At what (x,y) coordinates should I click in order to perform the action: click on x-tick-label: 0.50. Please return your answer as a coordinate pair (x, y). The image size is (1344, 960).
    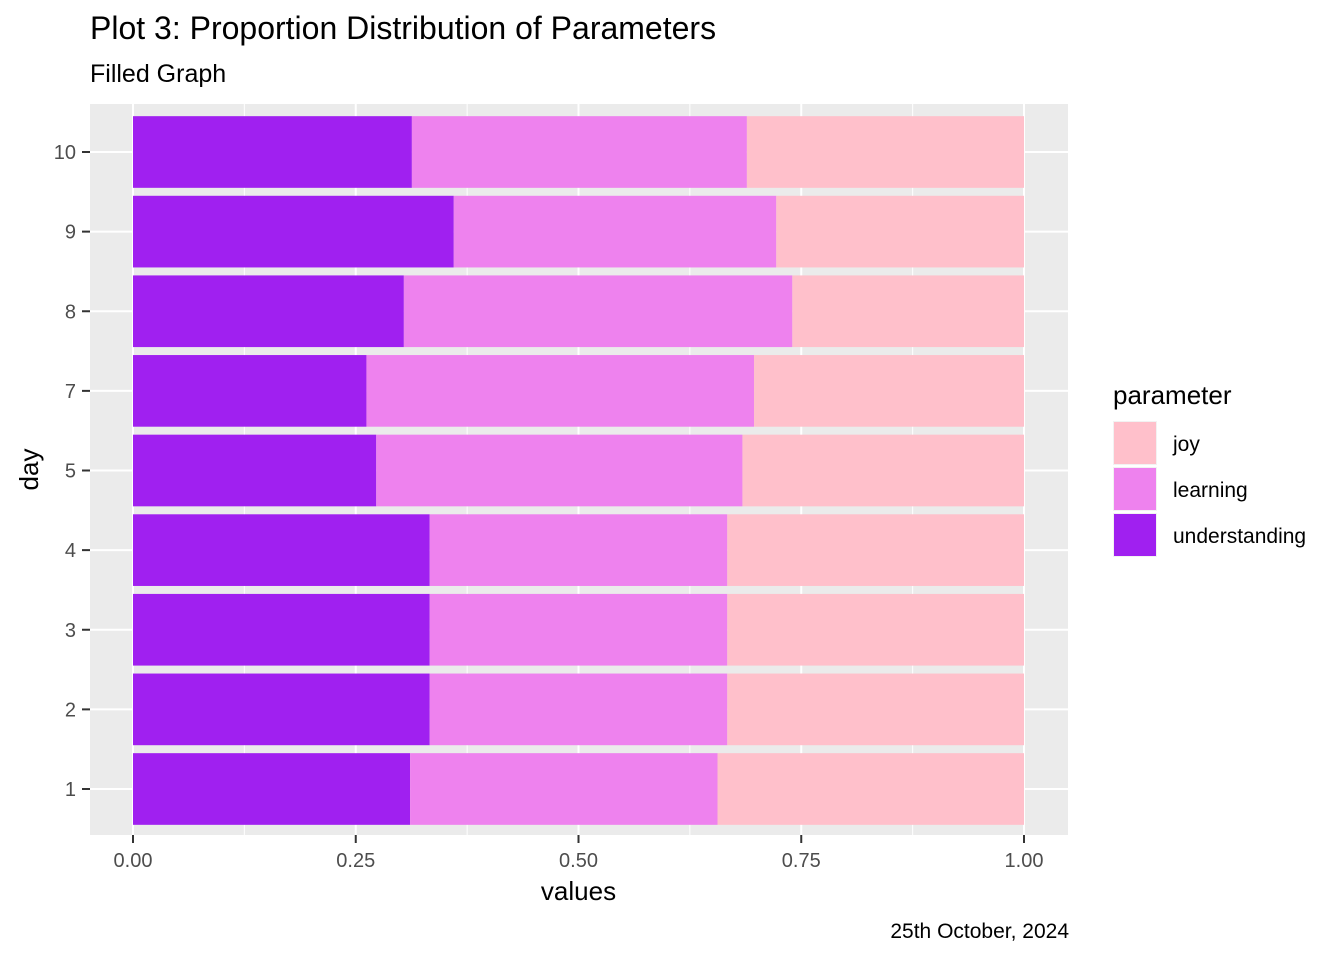
    Looking at the image, I should click on (578, 861).